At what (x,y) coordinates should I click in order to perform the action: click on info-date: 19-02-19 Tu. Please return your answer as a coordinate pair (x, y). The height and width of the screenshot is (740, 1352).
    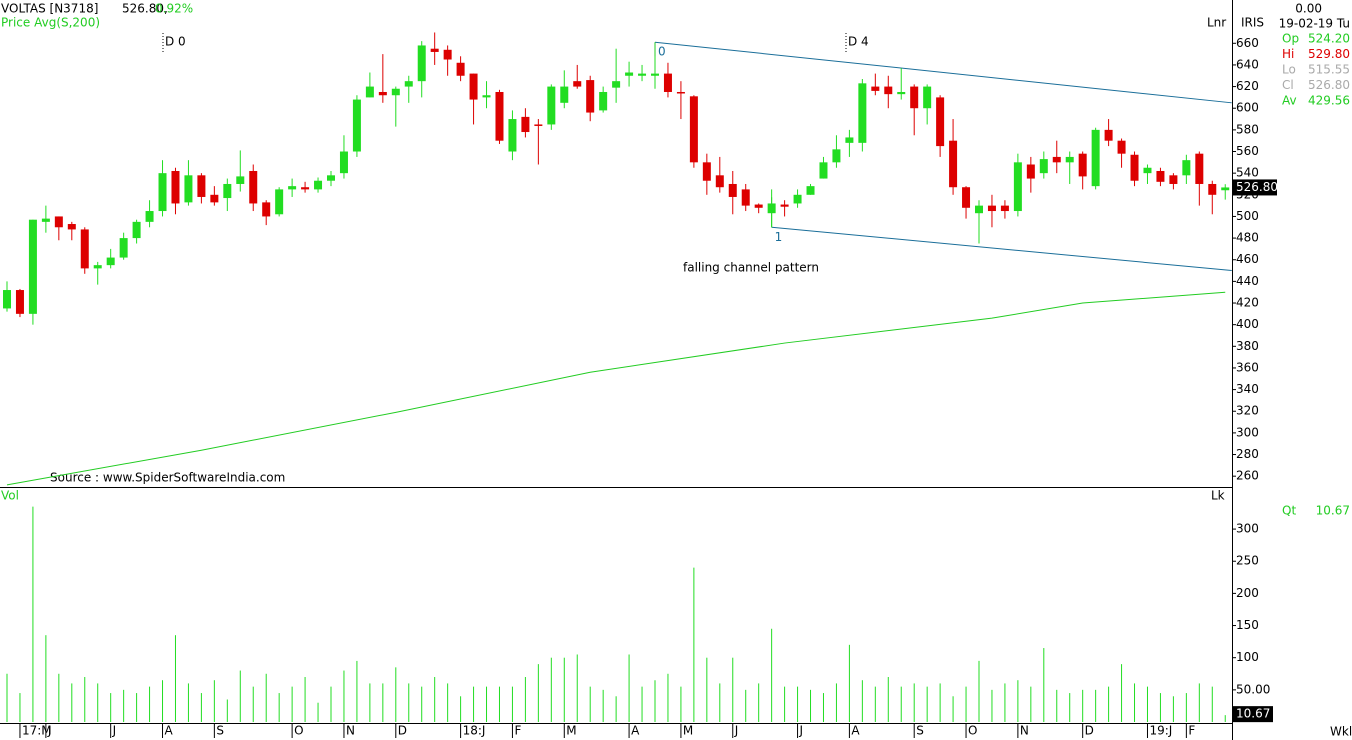
    Looking at the image, I should click on (1314, 24).